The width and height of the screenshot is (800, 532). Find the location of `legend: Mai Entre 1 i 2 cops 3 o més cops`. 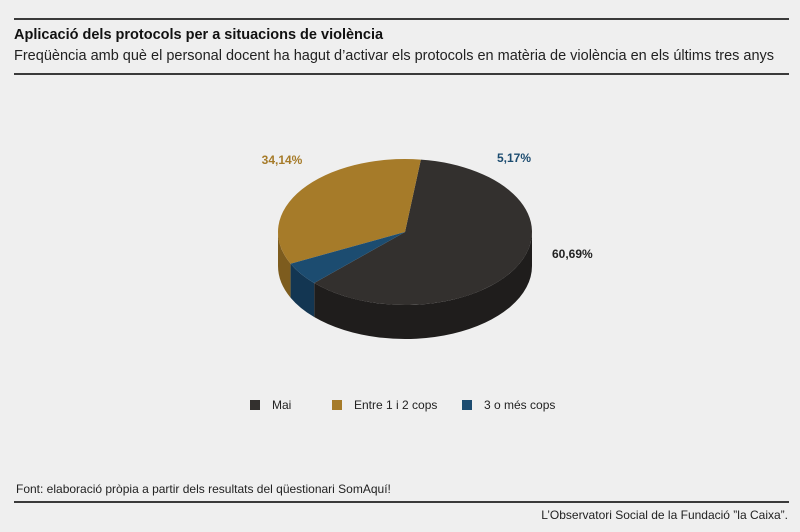

legend: Mai Entre 1 i 2 cops 3 o més cops is located at coordinates (400, 407).